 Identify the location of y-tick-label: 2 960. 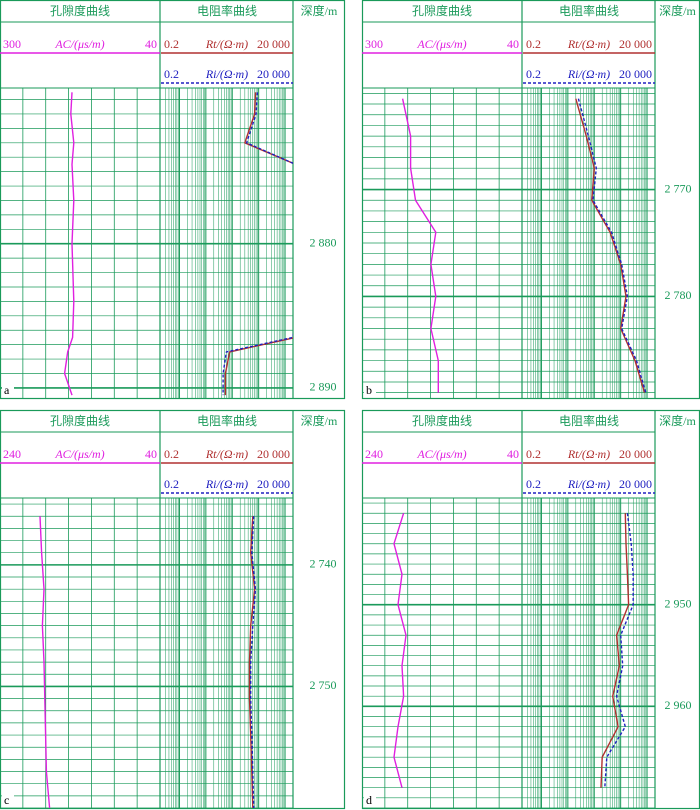
(678, 705).